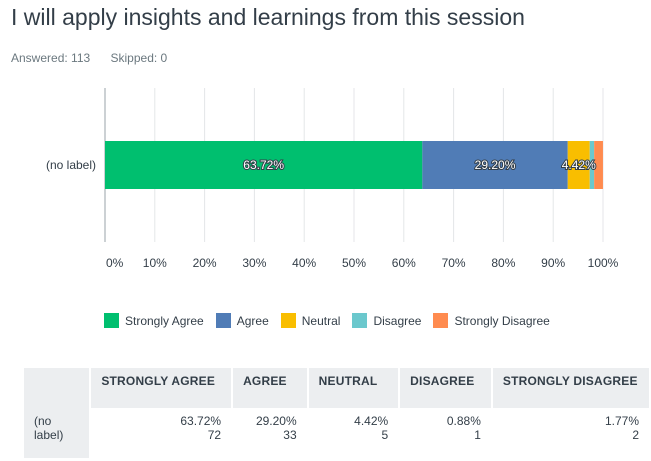 The image size is (651, 461). I want to click on legend-label: Strongly Agree, so click(164, 320).